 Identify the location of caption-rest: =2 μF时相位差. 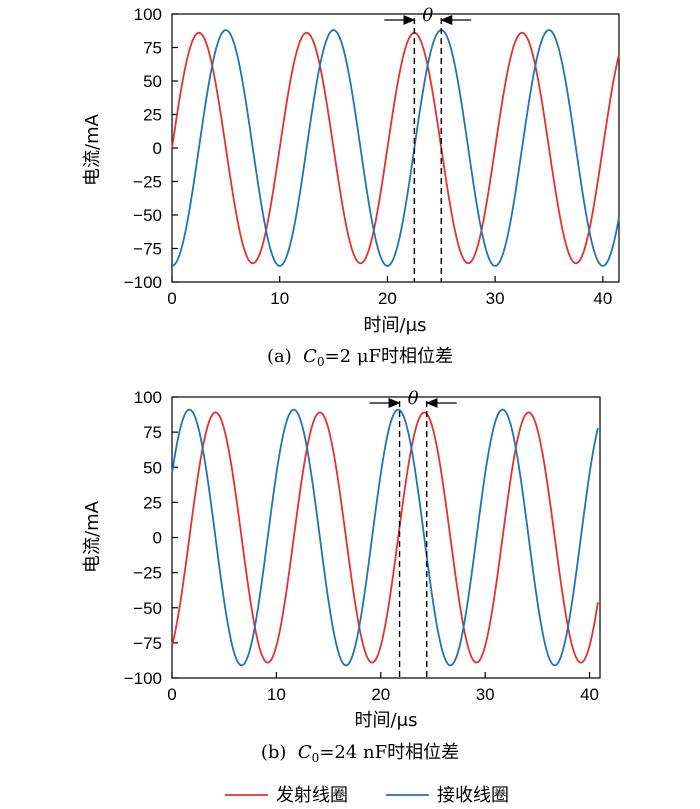
(389, 356).